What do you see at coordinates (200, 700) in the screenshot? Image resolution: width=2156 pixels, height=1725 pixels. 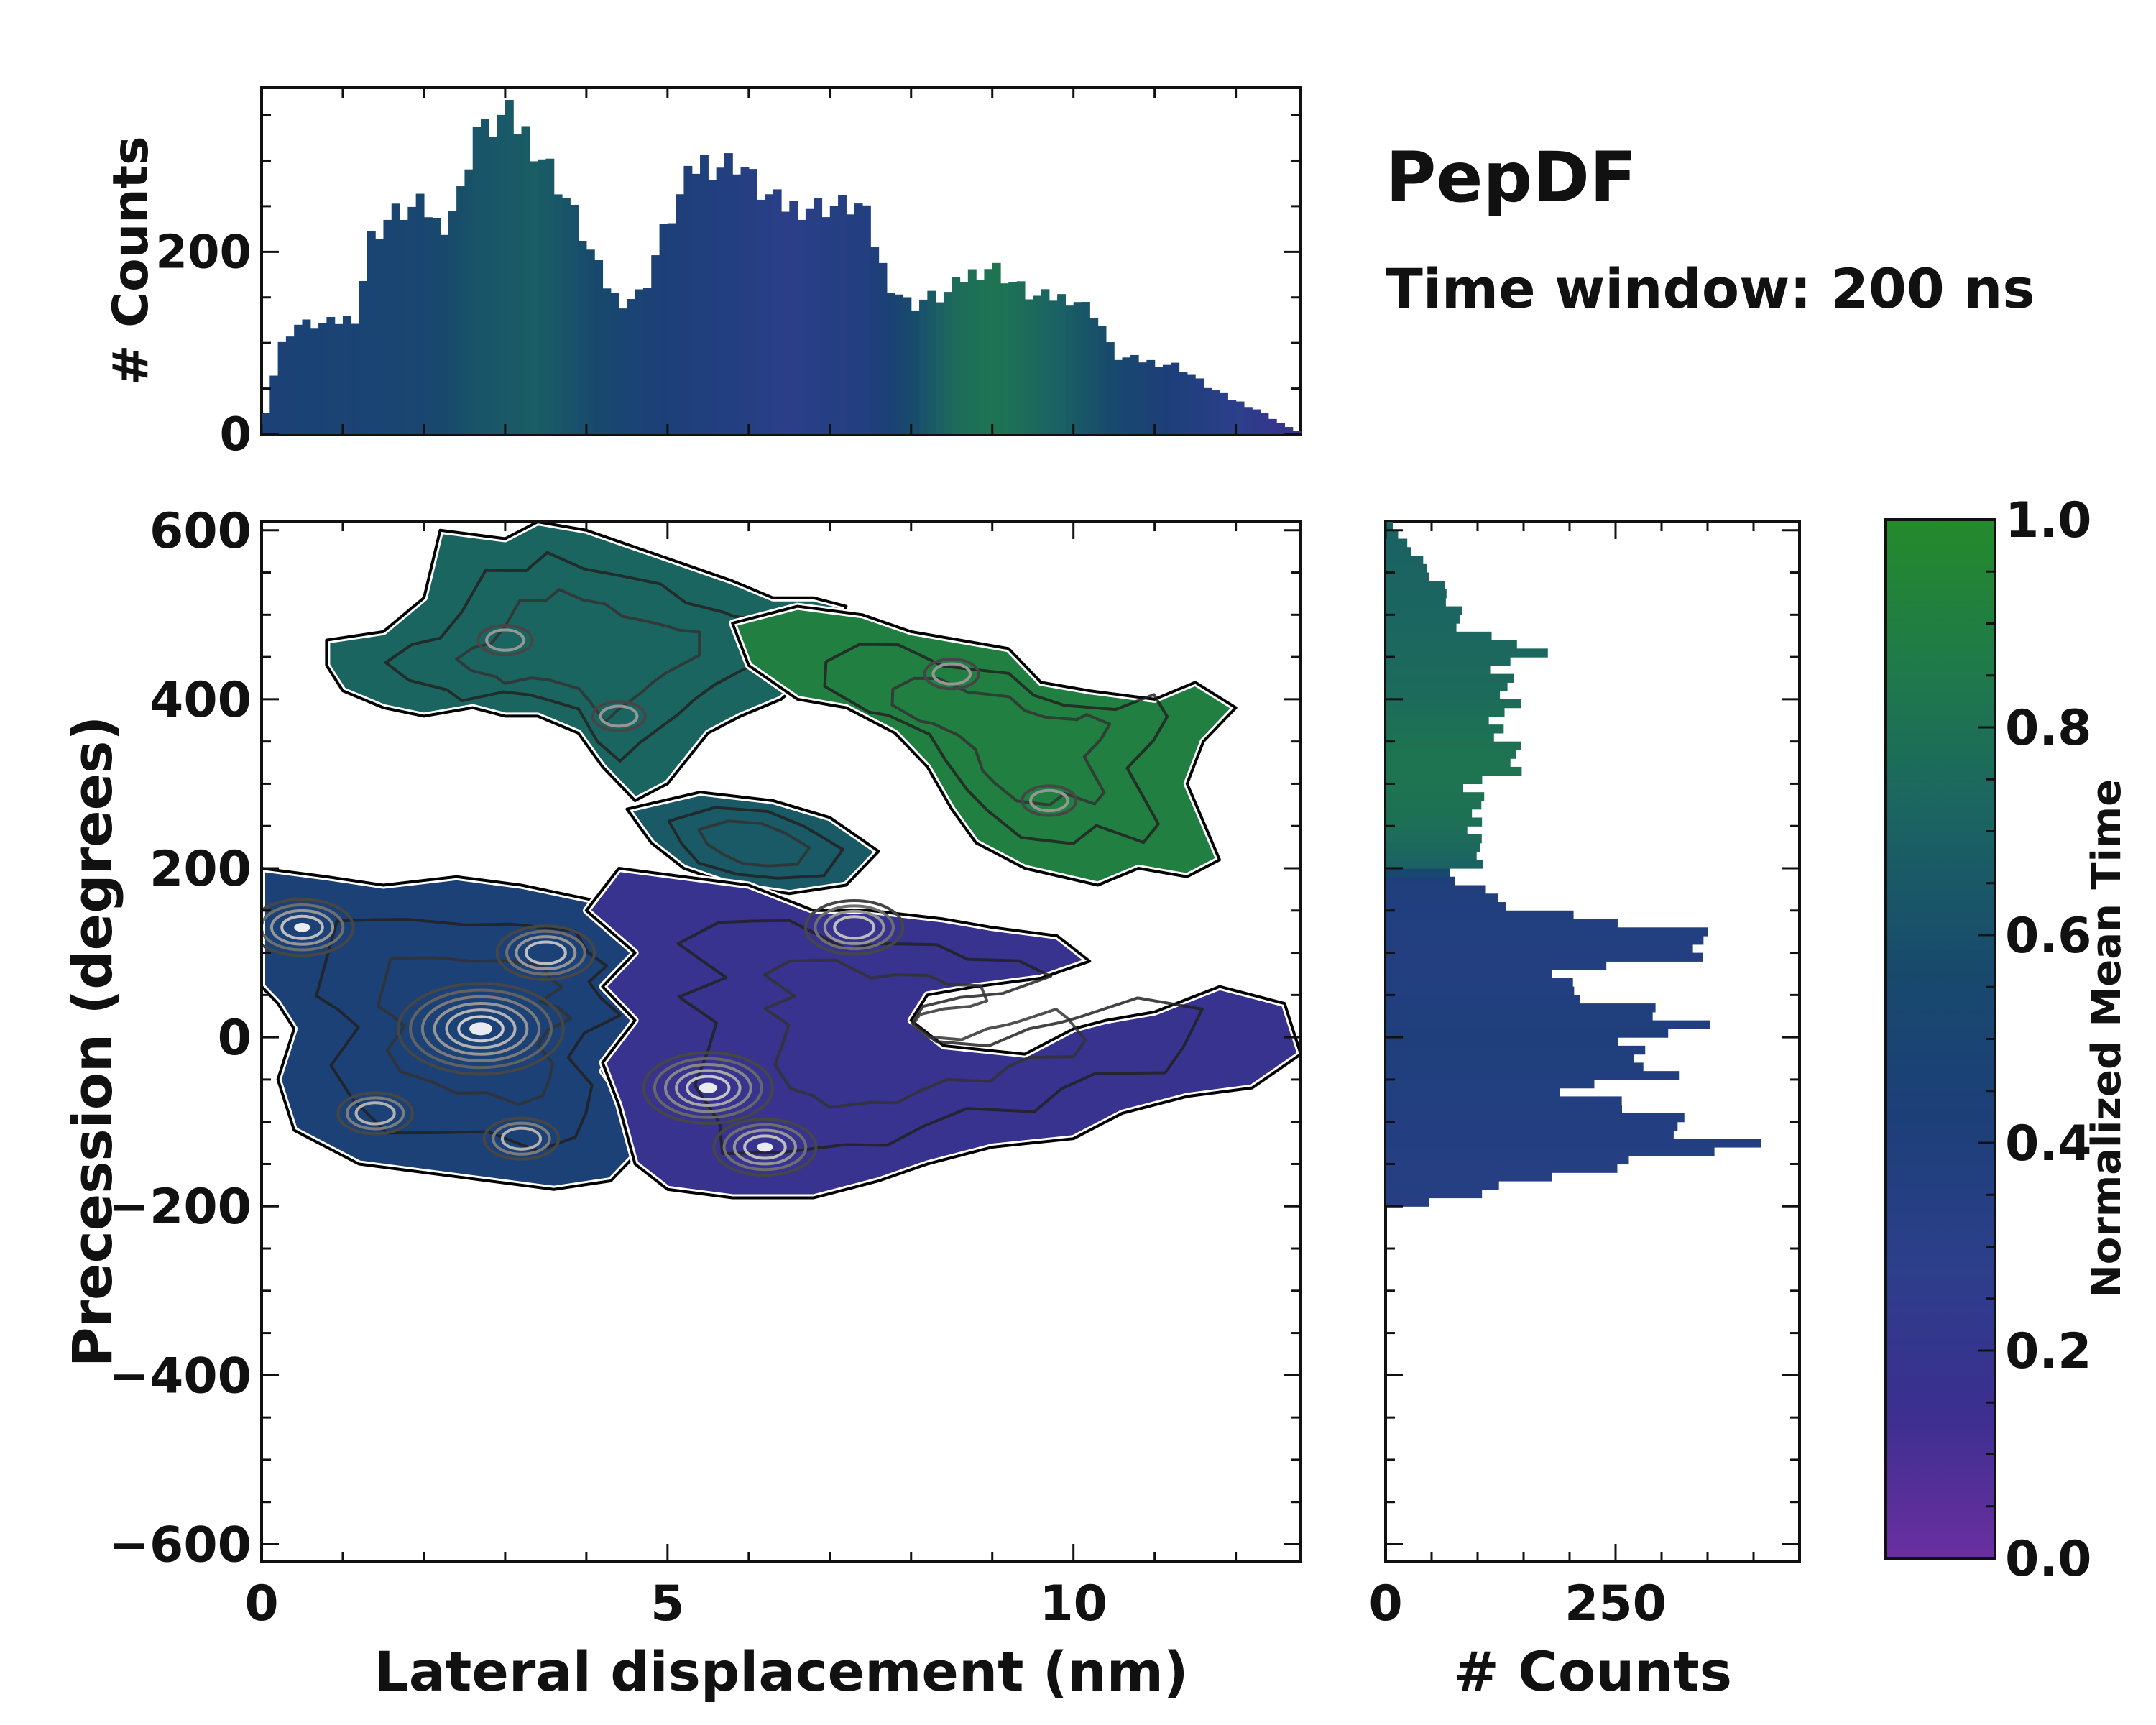 I see `joint-ytick-label: 400` at bounding box center [200, 700].